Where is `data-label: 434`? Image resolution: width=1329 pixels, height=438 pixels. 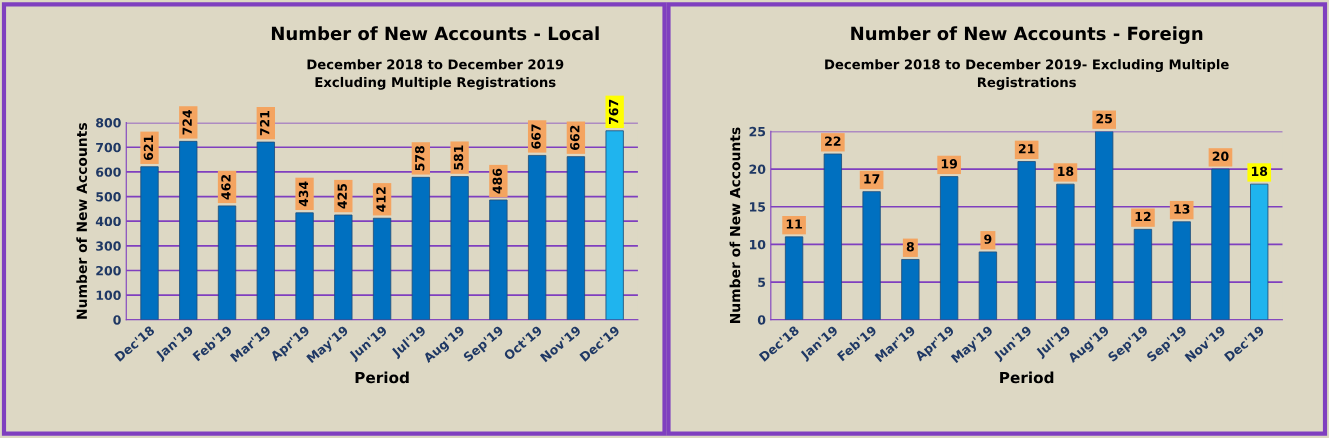
data-label: 434 is located at coordinates (303, 194).